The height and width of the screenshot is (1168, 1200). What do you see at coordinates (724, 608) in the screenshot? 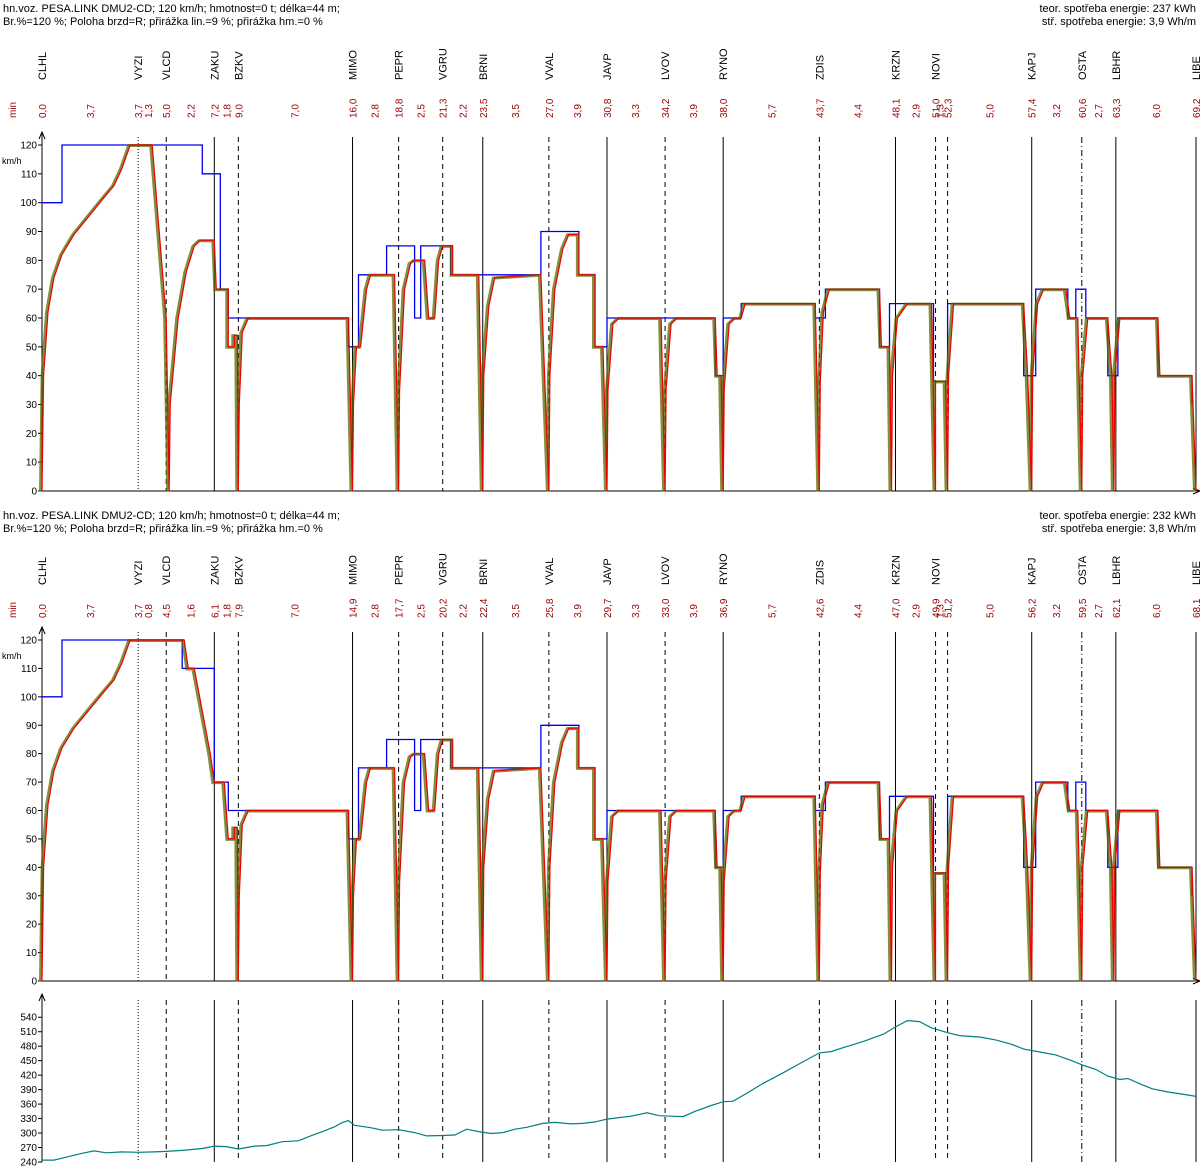
I see `c2-station-time: 36,9` at bounding box center [724, 608].